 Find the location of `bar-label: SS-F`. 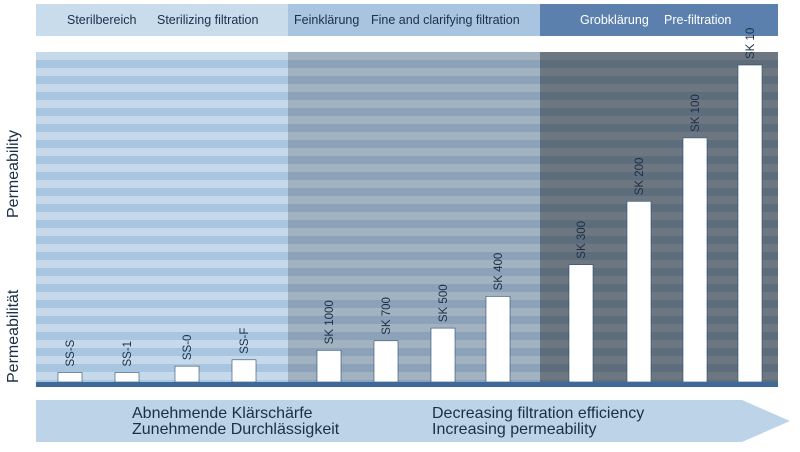

bar-label: SS-F is located at coordinates (245, 341).